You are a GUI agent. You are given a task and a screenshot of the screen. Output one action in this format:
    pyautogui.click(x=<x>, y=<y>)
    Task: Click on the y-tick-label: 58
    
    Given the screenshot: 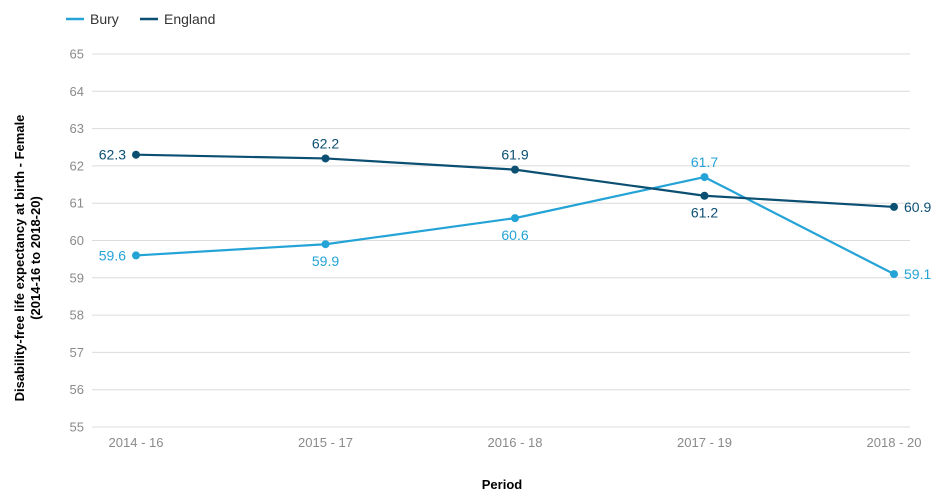 What is the action you would take?
    pyautogui.click(x=77, y=315)
    